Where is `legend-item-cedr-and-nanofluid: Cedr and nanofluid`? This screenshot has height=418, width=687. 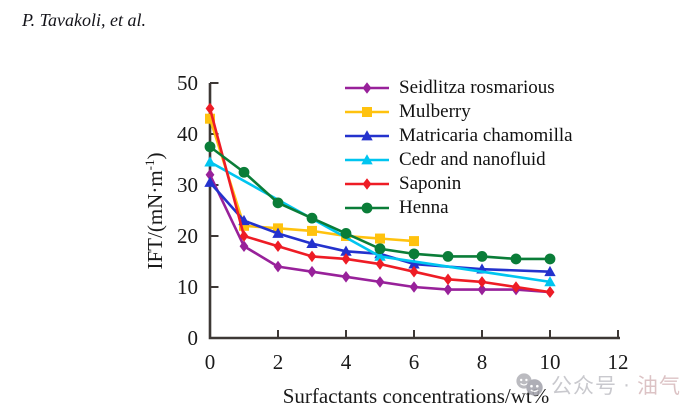
legend-item-cedr-and-nanofluid: Cedr and nanofluid is located at coordinates (445, 160).